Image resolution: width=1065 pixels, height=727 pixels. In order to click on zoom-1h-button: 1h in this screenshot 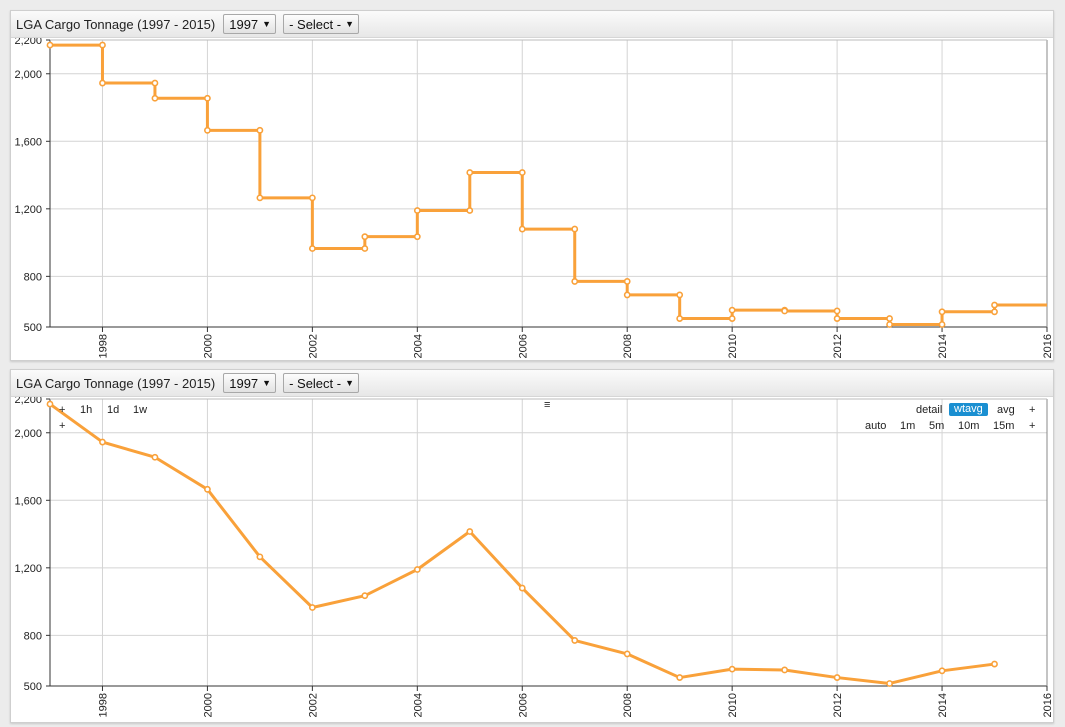, I will do `click(86, 410)`.